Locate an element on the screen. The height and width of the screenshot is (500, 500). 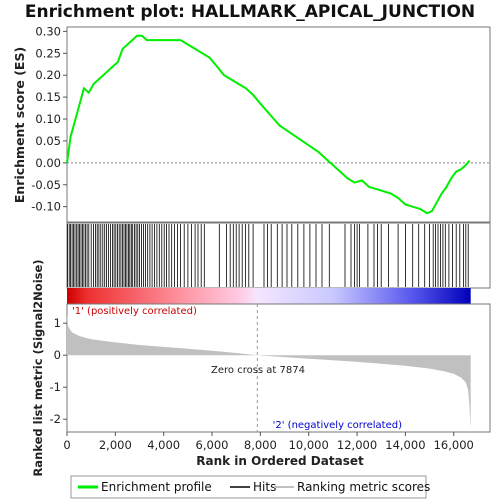
x-tick-label: 8,000 is located at coordinates (260, 445).